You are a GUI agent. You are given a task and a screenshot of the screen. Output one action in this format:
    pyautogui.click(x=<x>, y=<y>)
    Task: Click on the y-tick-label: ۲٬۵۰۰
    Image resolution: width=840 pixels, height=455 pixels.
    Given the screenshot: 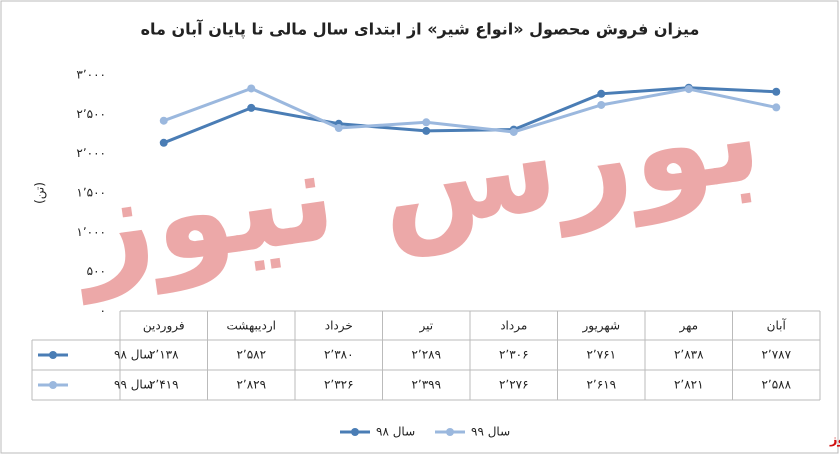 What is the action you would take?
    pyautogui.click(x=91, y=114)
    